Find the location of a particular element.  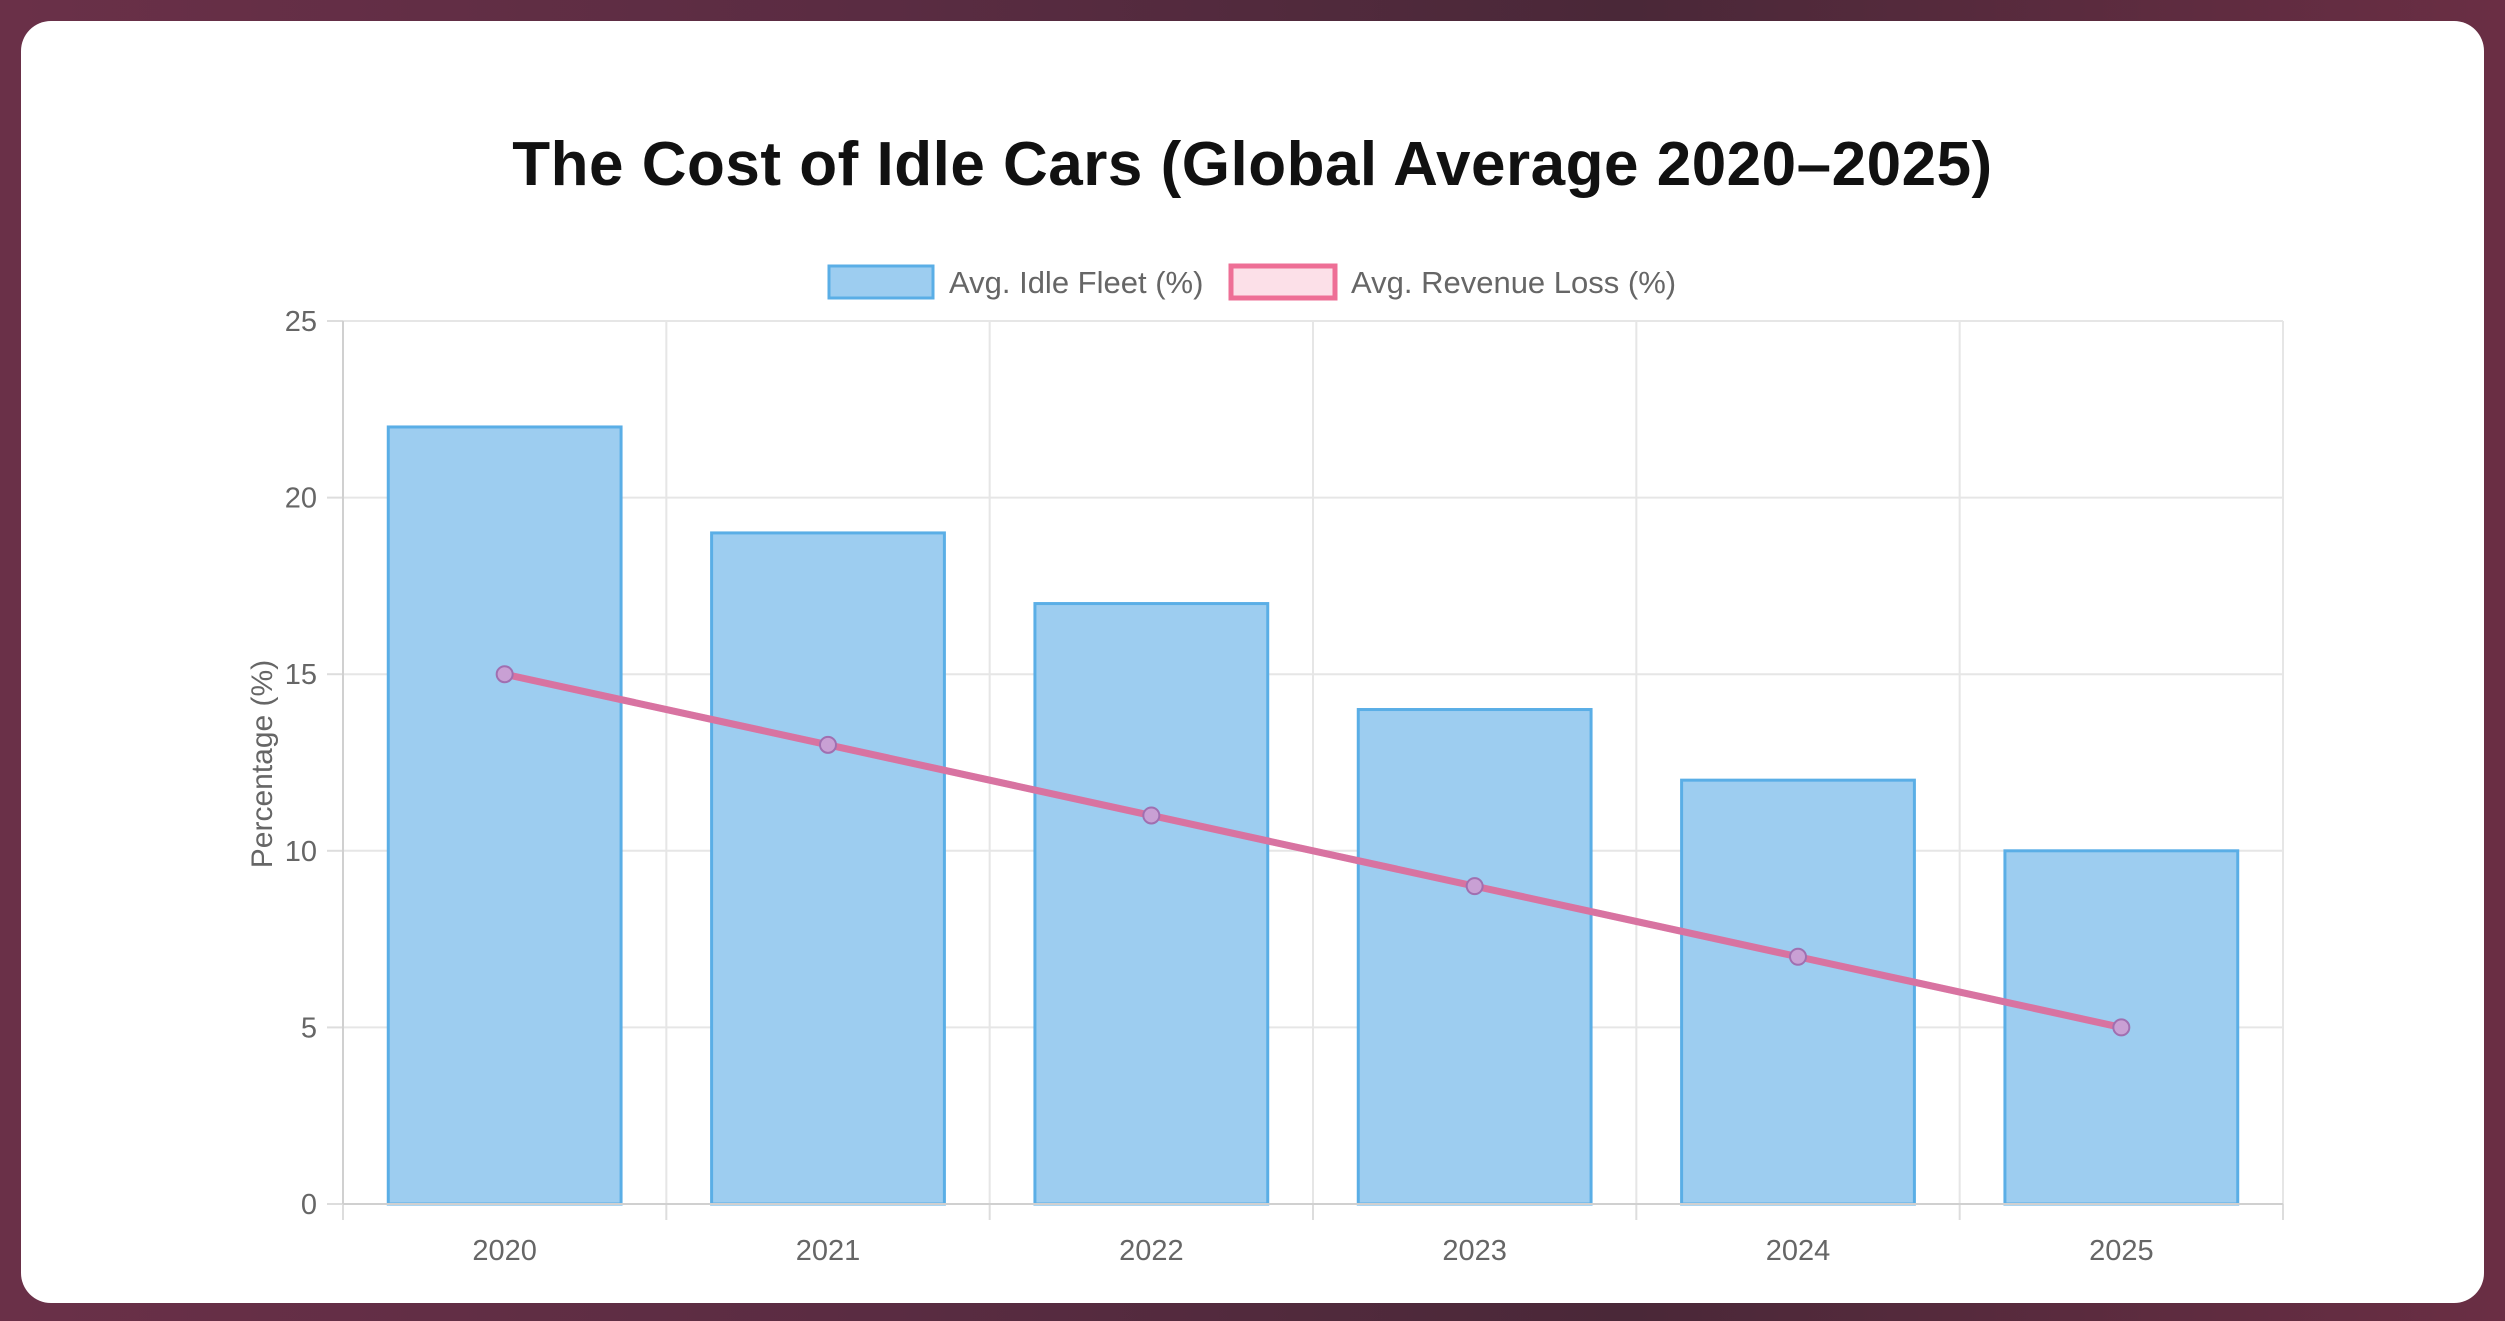

y-axis-label: Percentage (%) is located at coordinates (262, 764).